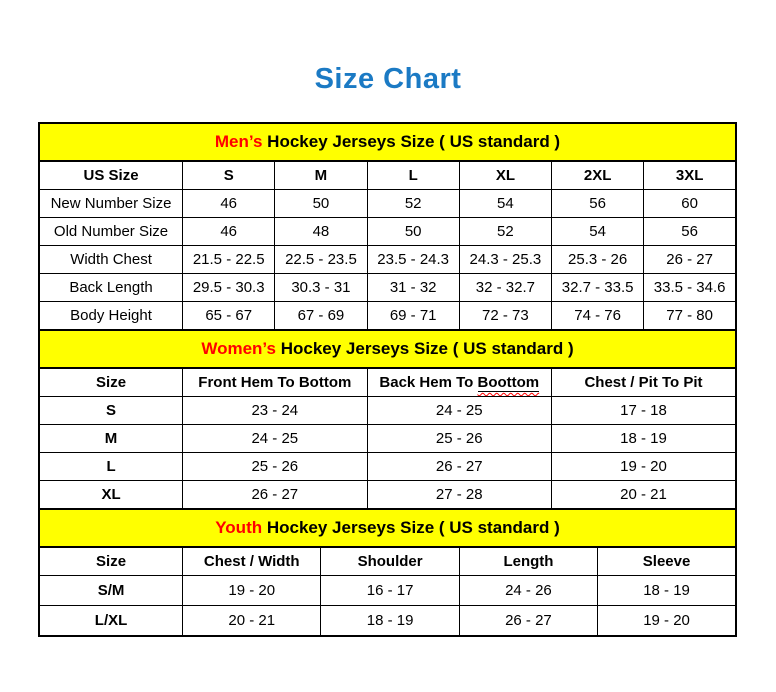 The image size is (776, 692). What do you see at coordinates (528, 590) in the screenshot?
I see `youth-size-cell: 24 - 26` at bounding box center [528, 590].